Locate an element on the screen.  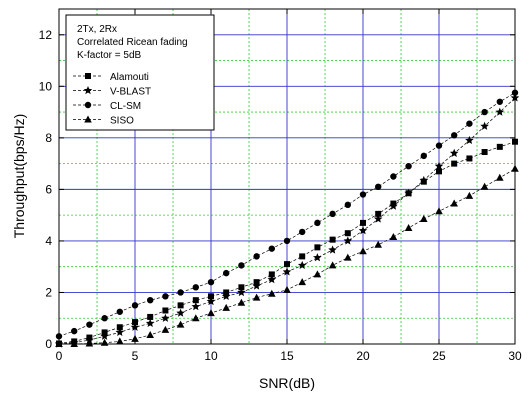
x-tick-labels: 0 5 10 15 20 25 30 is located at coordinates (289, 356).